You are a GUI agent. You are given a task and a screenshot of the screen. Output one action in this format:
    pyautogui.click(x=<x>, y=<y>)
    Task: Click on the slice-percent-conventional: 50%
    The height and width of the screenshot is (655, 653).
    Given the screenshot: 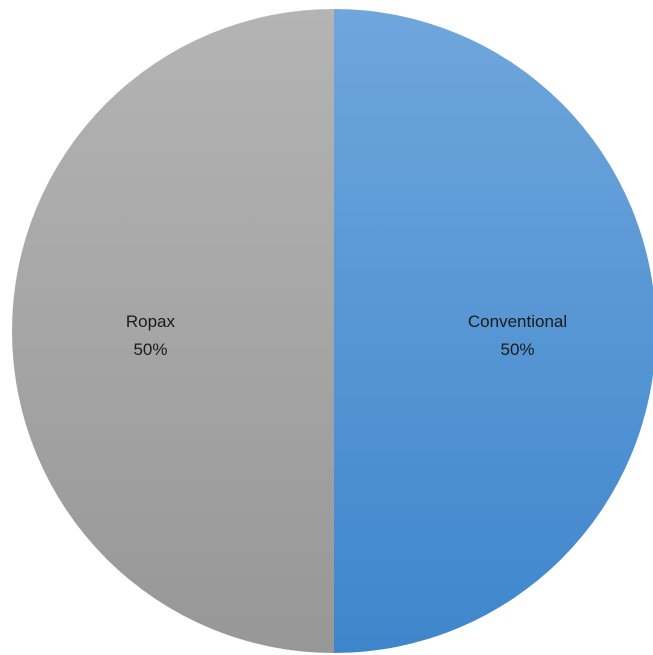 What is the action you would take?
    pyautogui.click(x=518, y=349)
    